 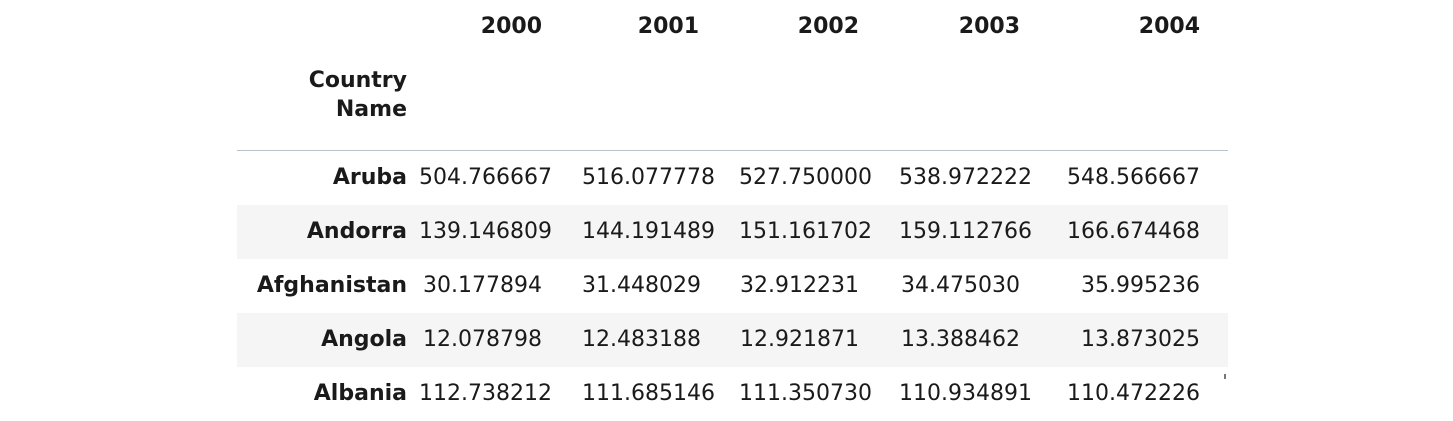 I want to click on row-label-albania: Albania, so click(x=360, y=393).